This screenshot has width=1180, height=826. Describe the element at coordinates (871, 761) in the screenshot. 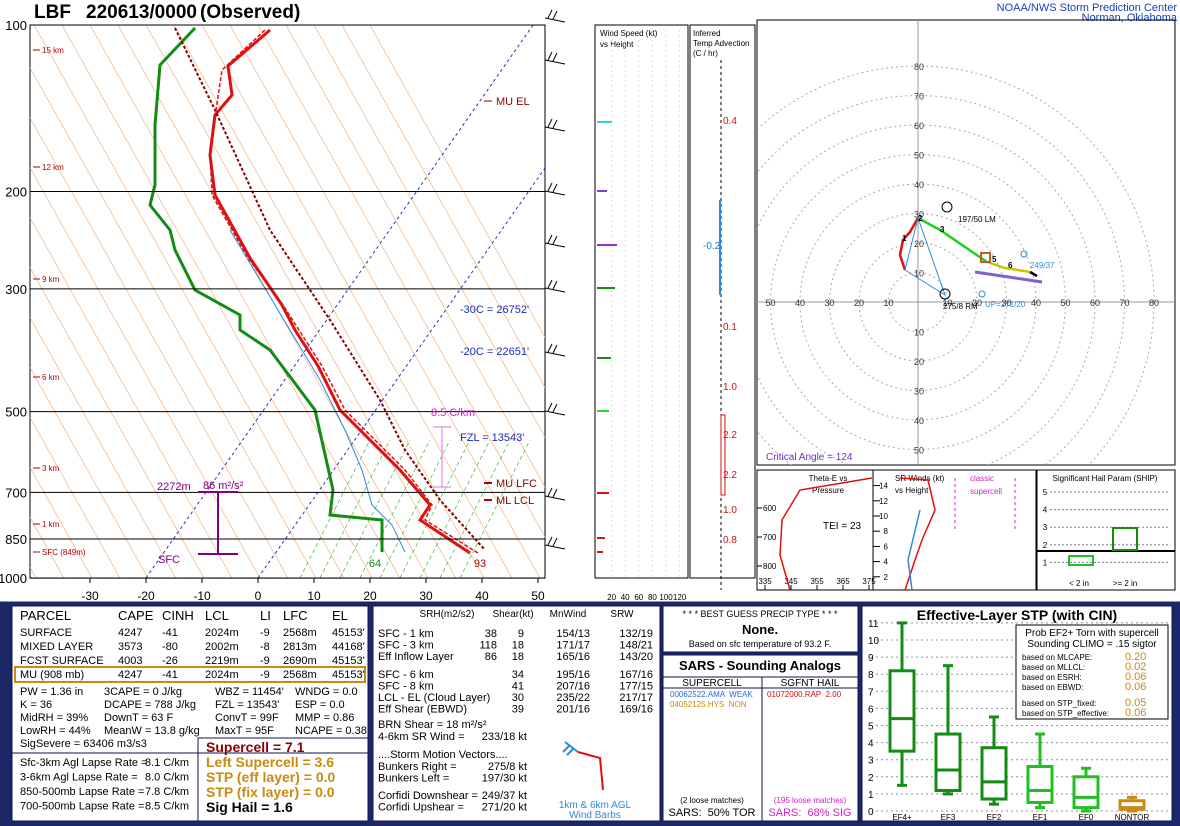

I see `stp-tick-label: 3` at that location.